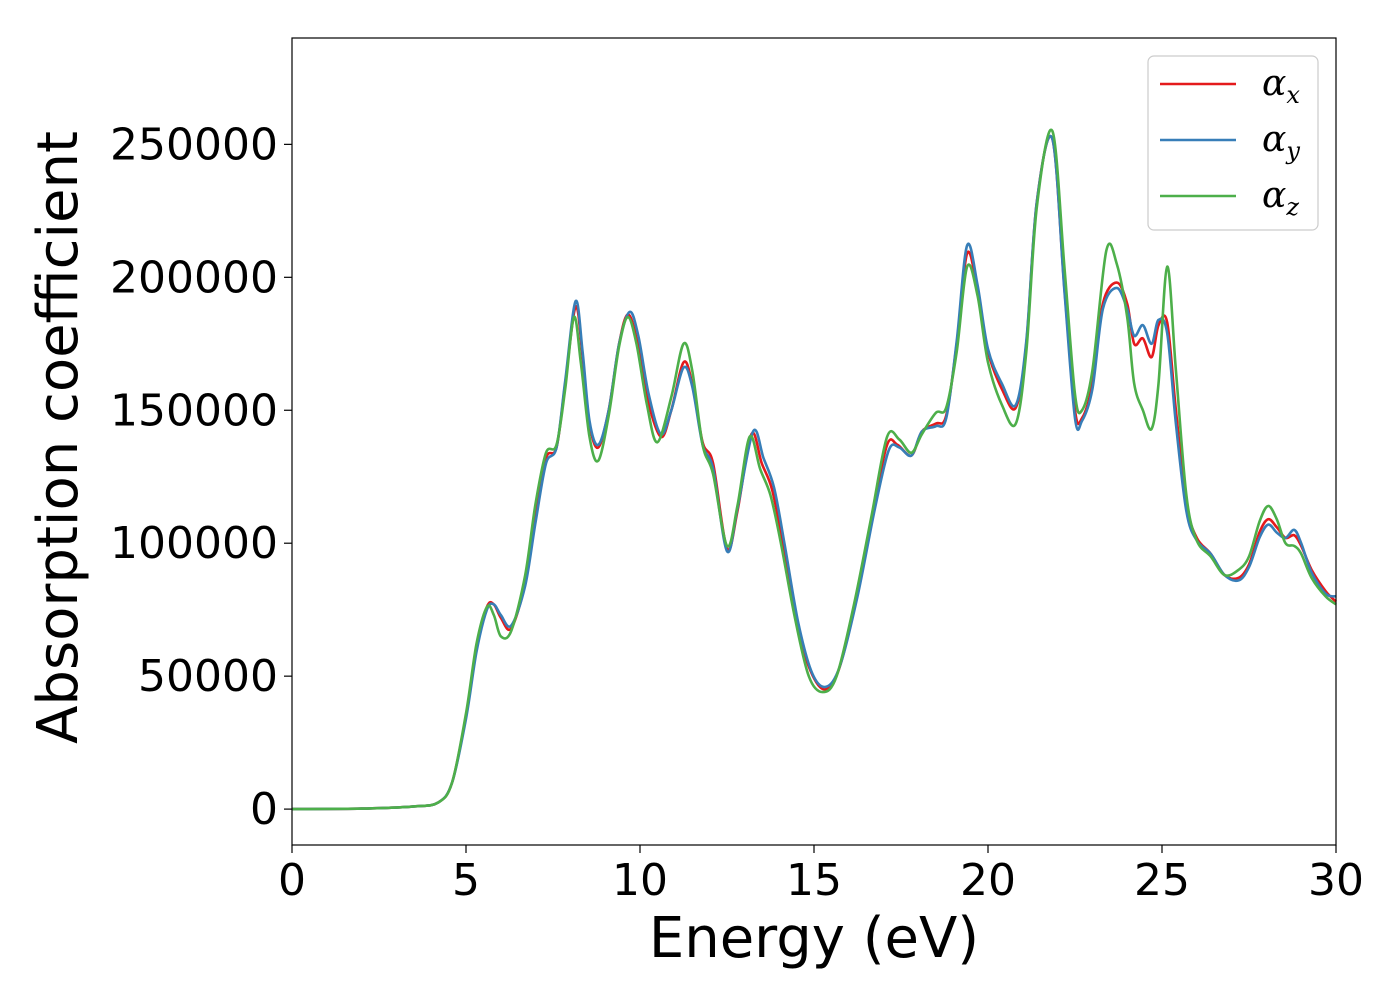  Describe the element at coordinates (194, 144) in the screenshot. I see `y-tick-label: 250000` at that location.